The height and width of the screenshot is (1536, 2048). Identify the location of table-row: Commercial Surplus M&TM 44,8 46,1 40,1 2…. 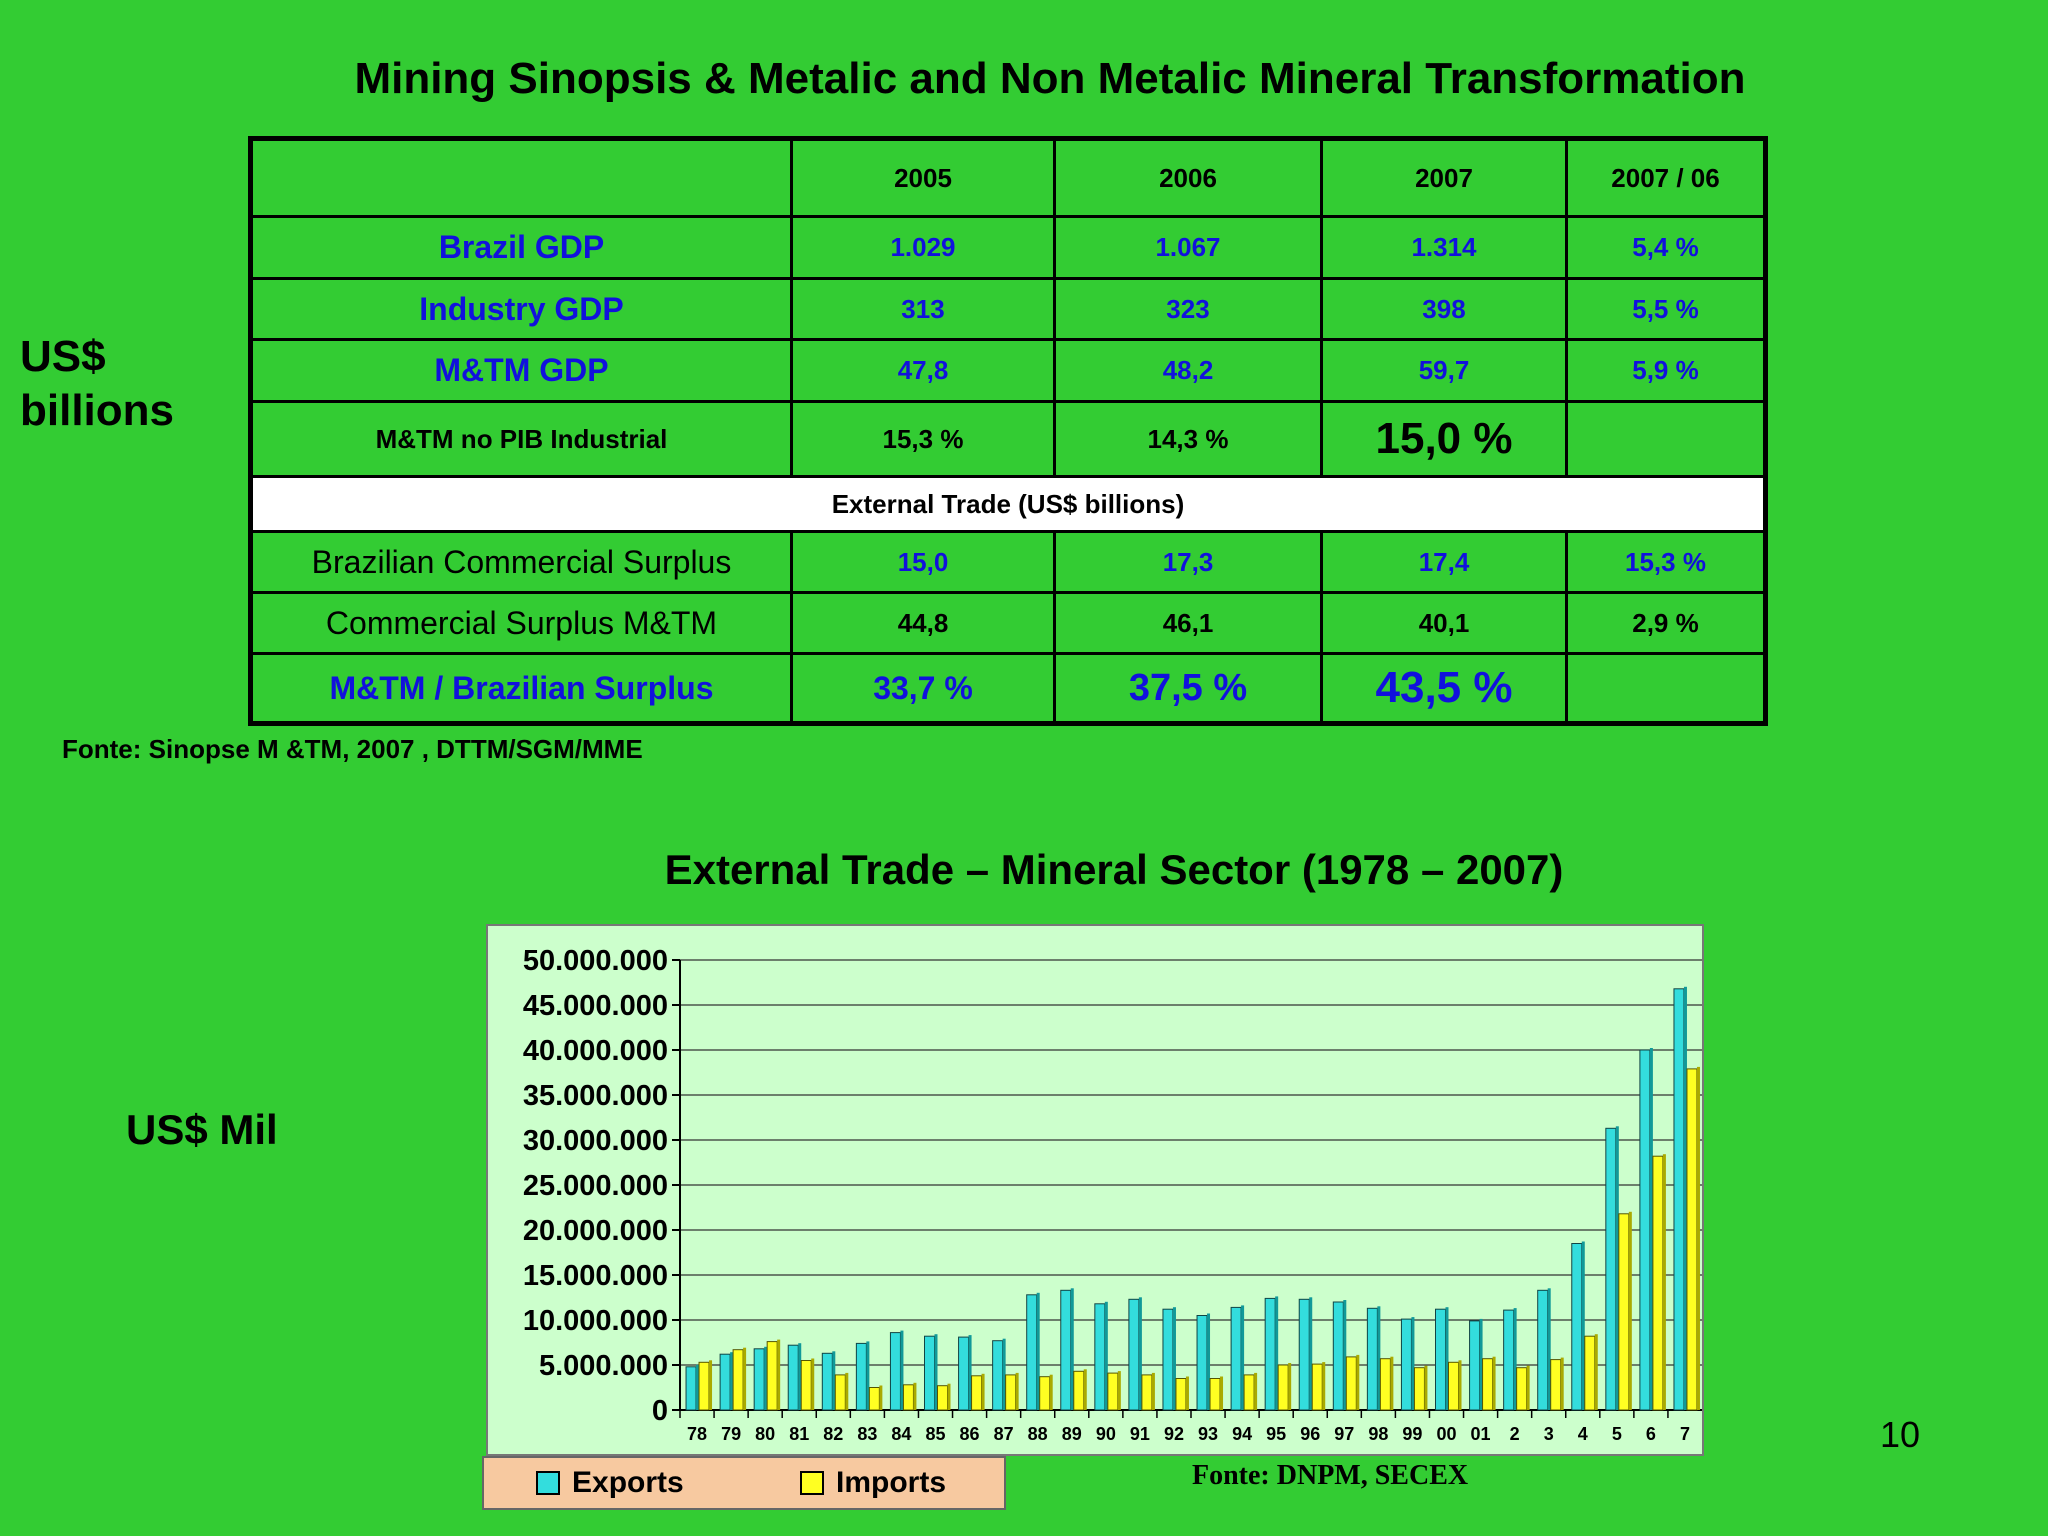
(1008, 624).